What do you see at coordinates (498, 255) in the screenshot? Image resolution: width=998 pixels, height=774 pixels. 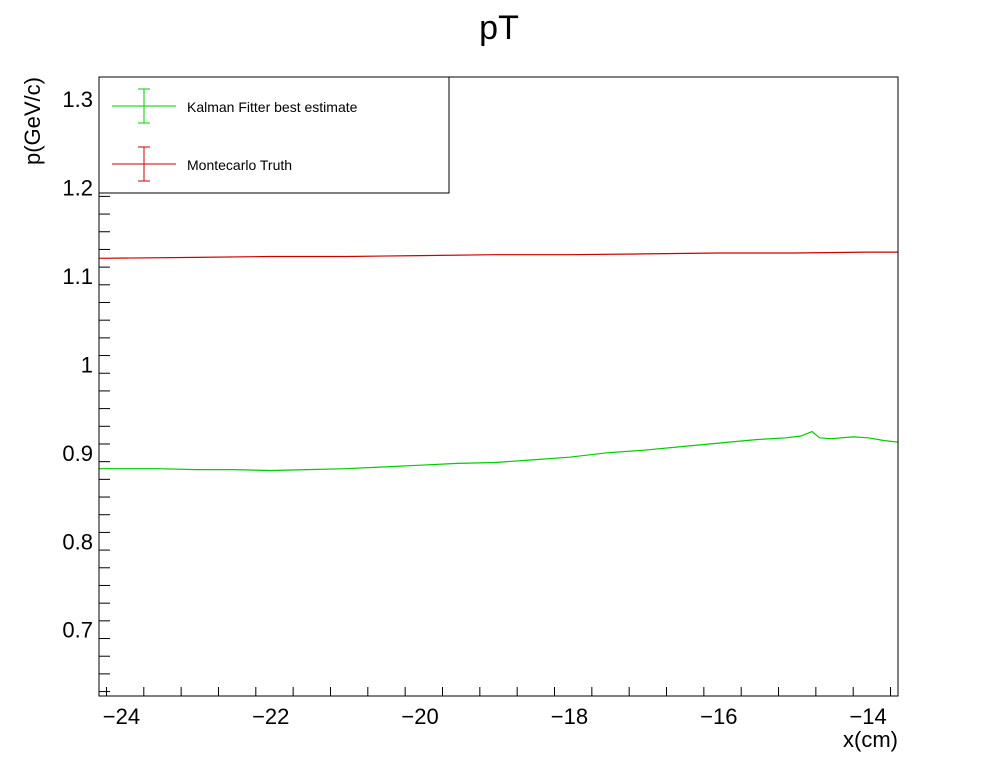 I see `series-line-truth` at bounding box center [498, 255].